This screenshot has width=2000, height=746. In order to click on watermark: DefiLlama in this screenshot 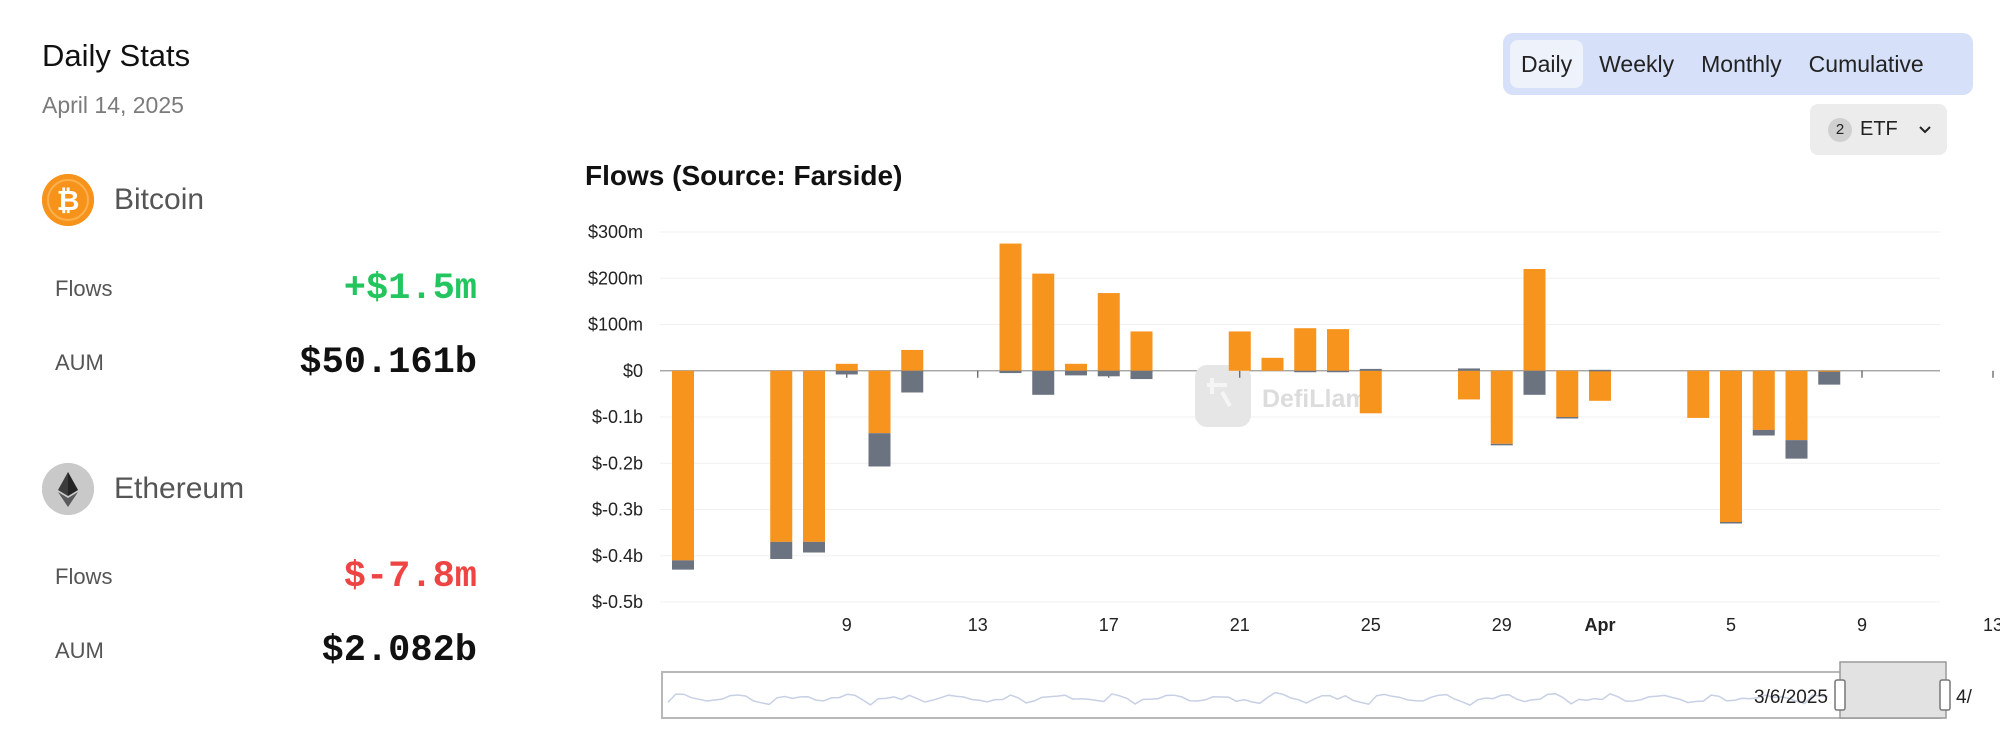, I will do `click(1289, 396)`.